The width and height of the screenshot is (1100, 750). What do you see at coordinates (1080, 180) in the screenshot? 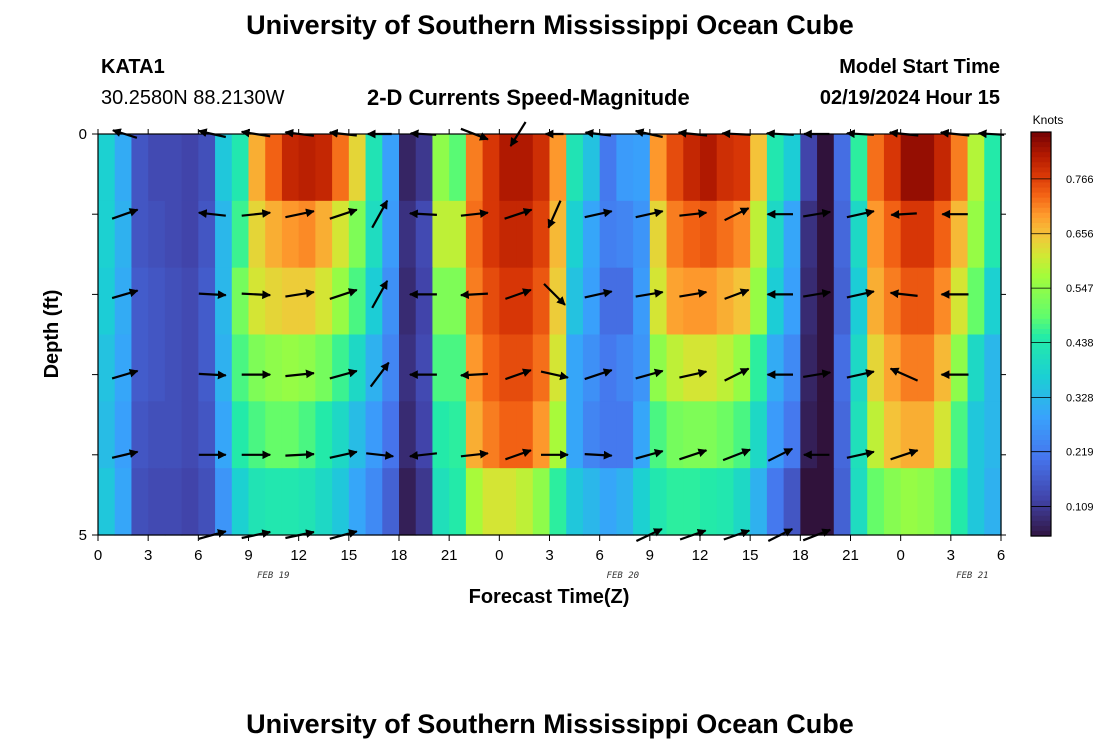
I see `colorbar-tick-label: 0.766` at bounding box center [1080, 180].